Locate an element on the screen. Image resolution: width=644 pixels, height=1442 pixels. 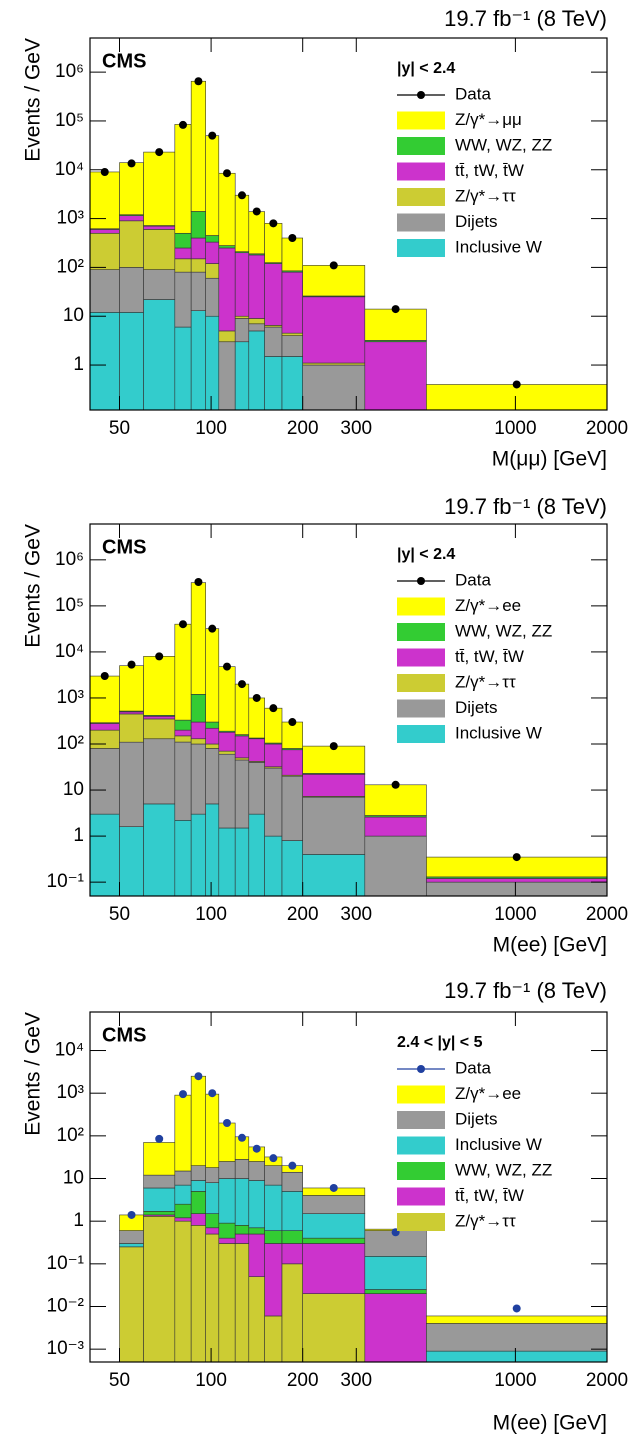
y-axis-label: Events / GeV is located at coordinates (33, 586).